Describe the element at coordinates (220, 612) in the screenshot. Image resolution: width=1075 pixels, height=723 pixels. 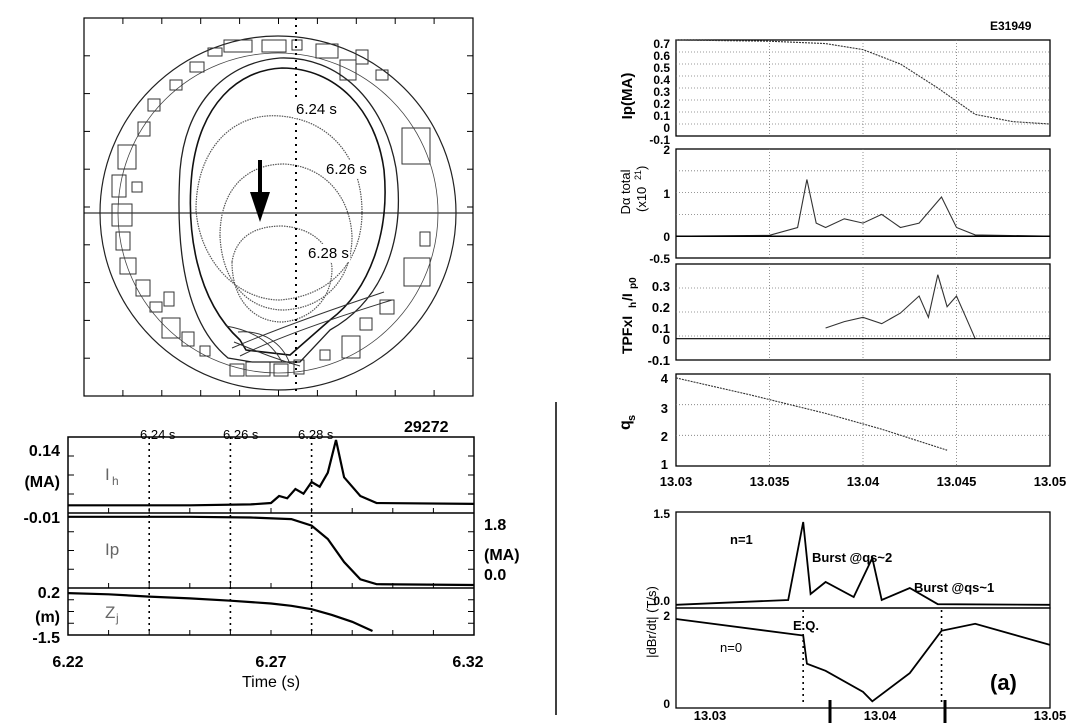
I see `series-zj-line` at that location.